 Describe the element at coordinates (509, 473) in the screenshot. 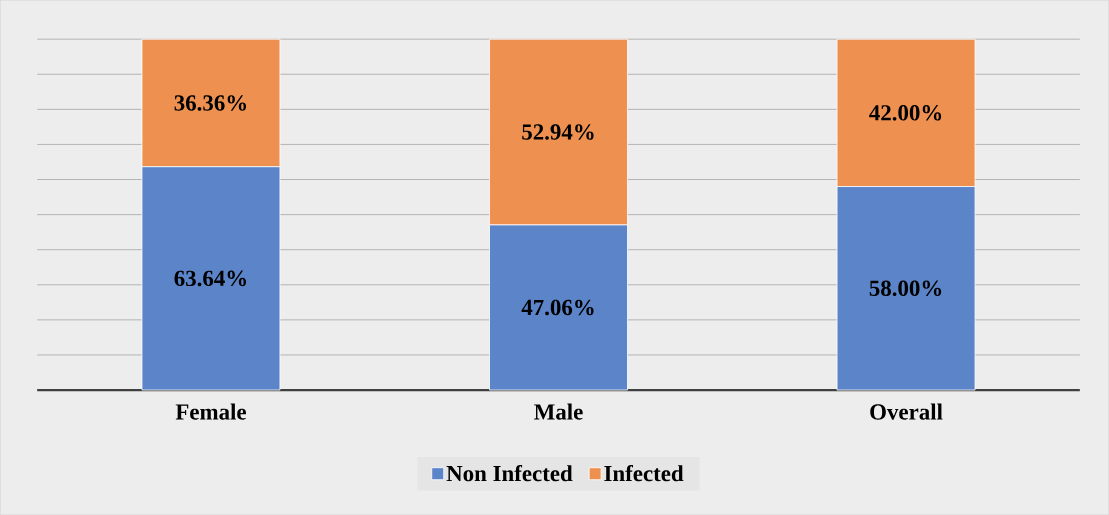

I see `legend-label: Non Infected` at that location.